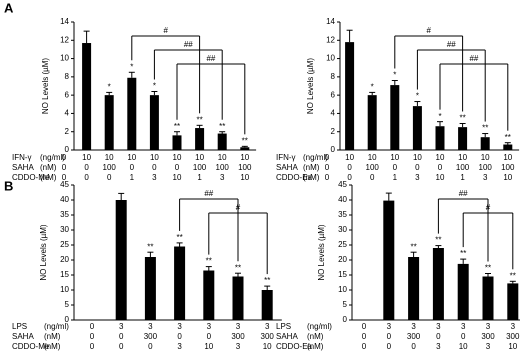 This screenshot has height=351, width=520. Describe the element at coordinates (342, 259) in the screenshot. I see `y-tick-label: 20` at that location.